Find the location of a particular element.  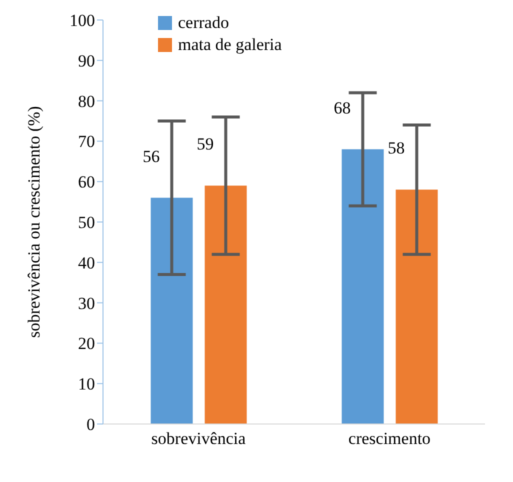

y-axis-title: sobrevivência ou crescimento (%) is located at coordinates (34, 222).